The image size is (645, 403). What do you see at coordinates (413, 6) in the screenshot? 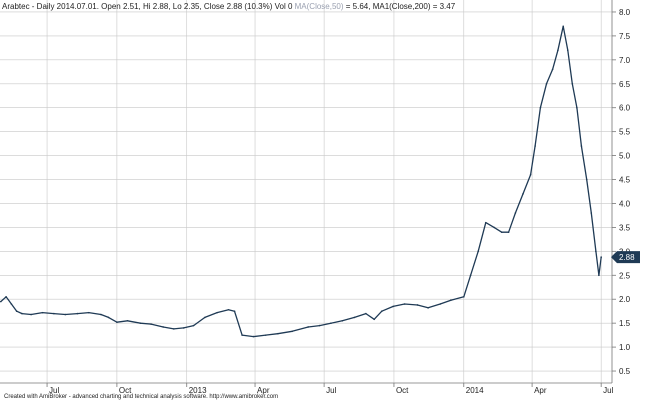
I see `header-ma200: MA1(Close,200) = 3.47` at bounding box center [413, 6].